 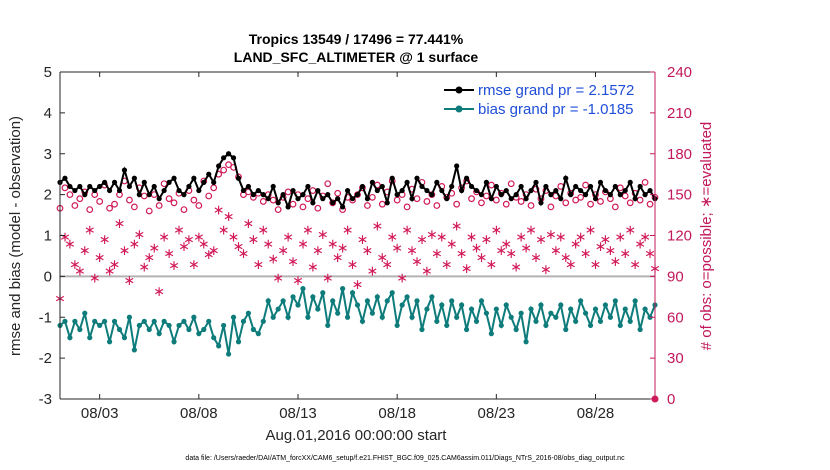 I want to click on x-tick-label: 08/28, so click(x=596, y=413).